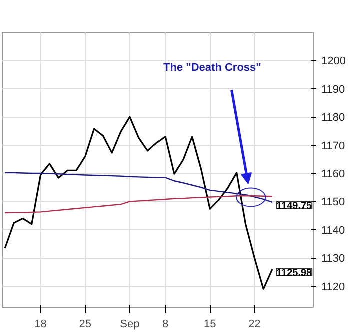  Describe the element at coordinates (334, 230) in the screenshot. I see `y-tick-label: 1140` at that location.